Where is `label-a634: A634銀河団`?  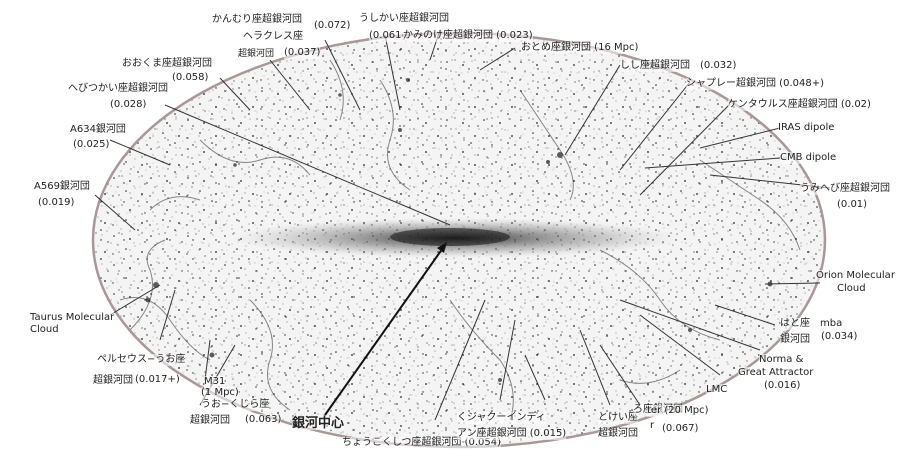 label-a634: A634銀河団 is located at coordinates (98, 130).